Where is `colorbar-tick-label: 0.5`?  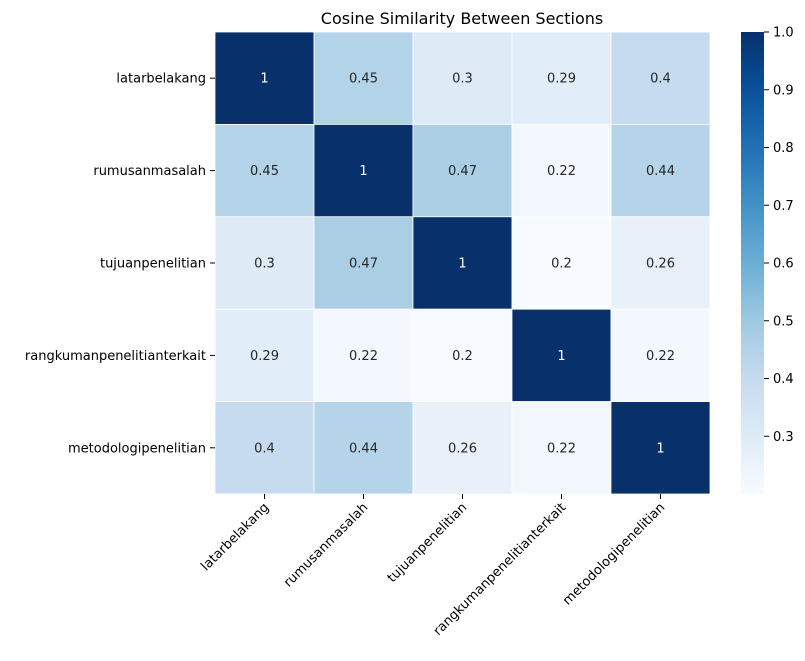 colorbar-tick-label: 0.5 is located at coordinates (783, 321).